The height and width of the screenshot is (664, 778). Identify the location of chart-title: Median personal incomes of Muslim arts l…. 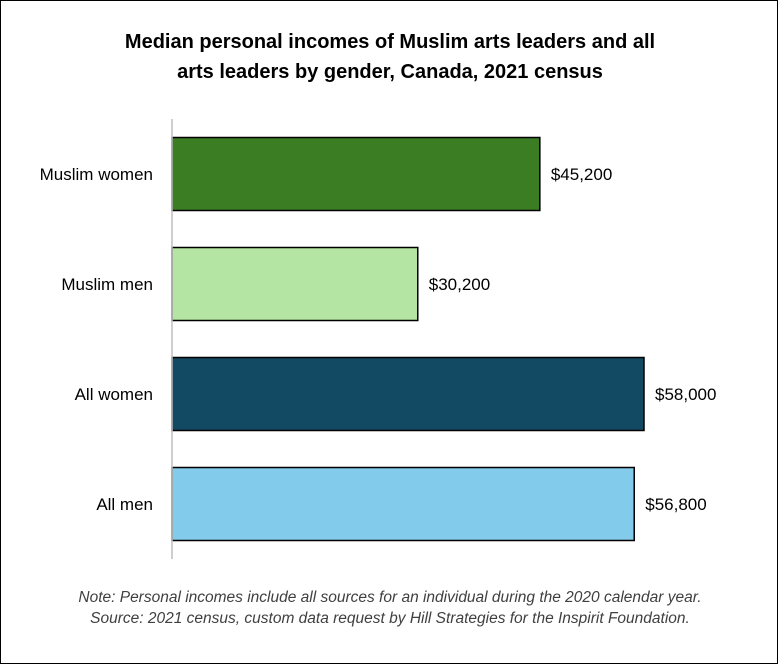
(390, 57).